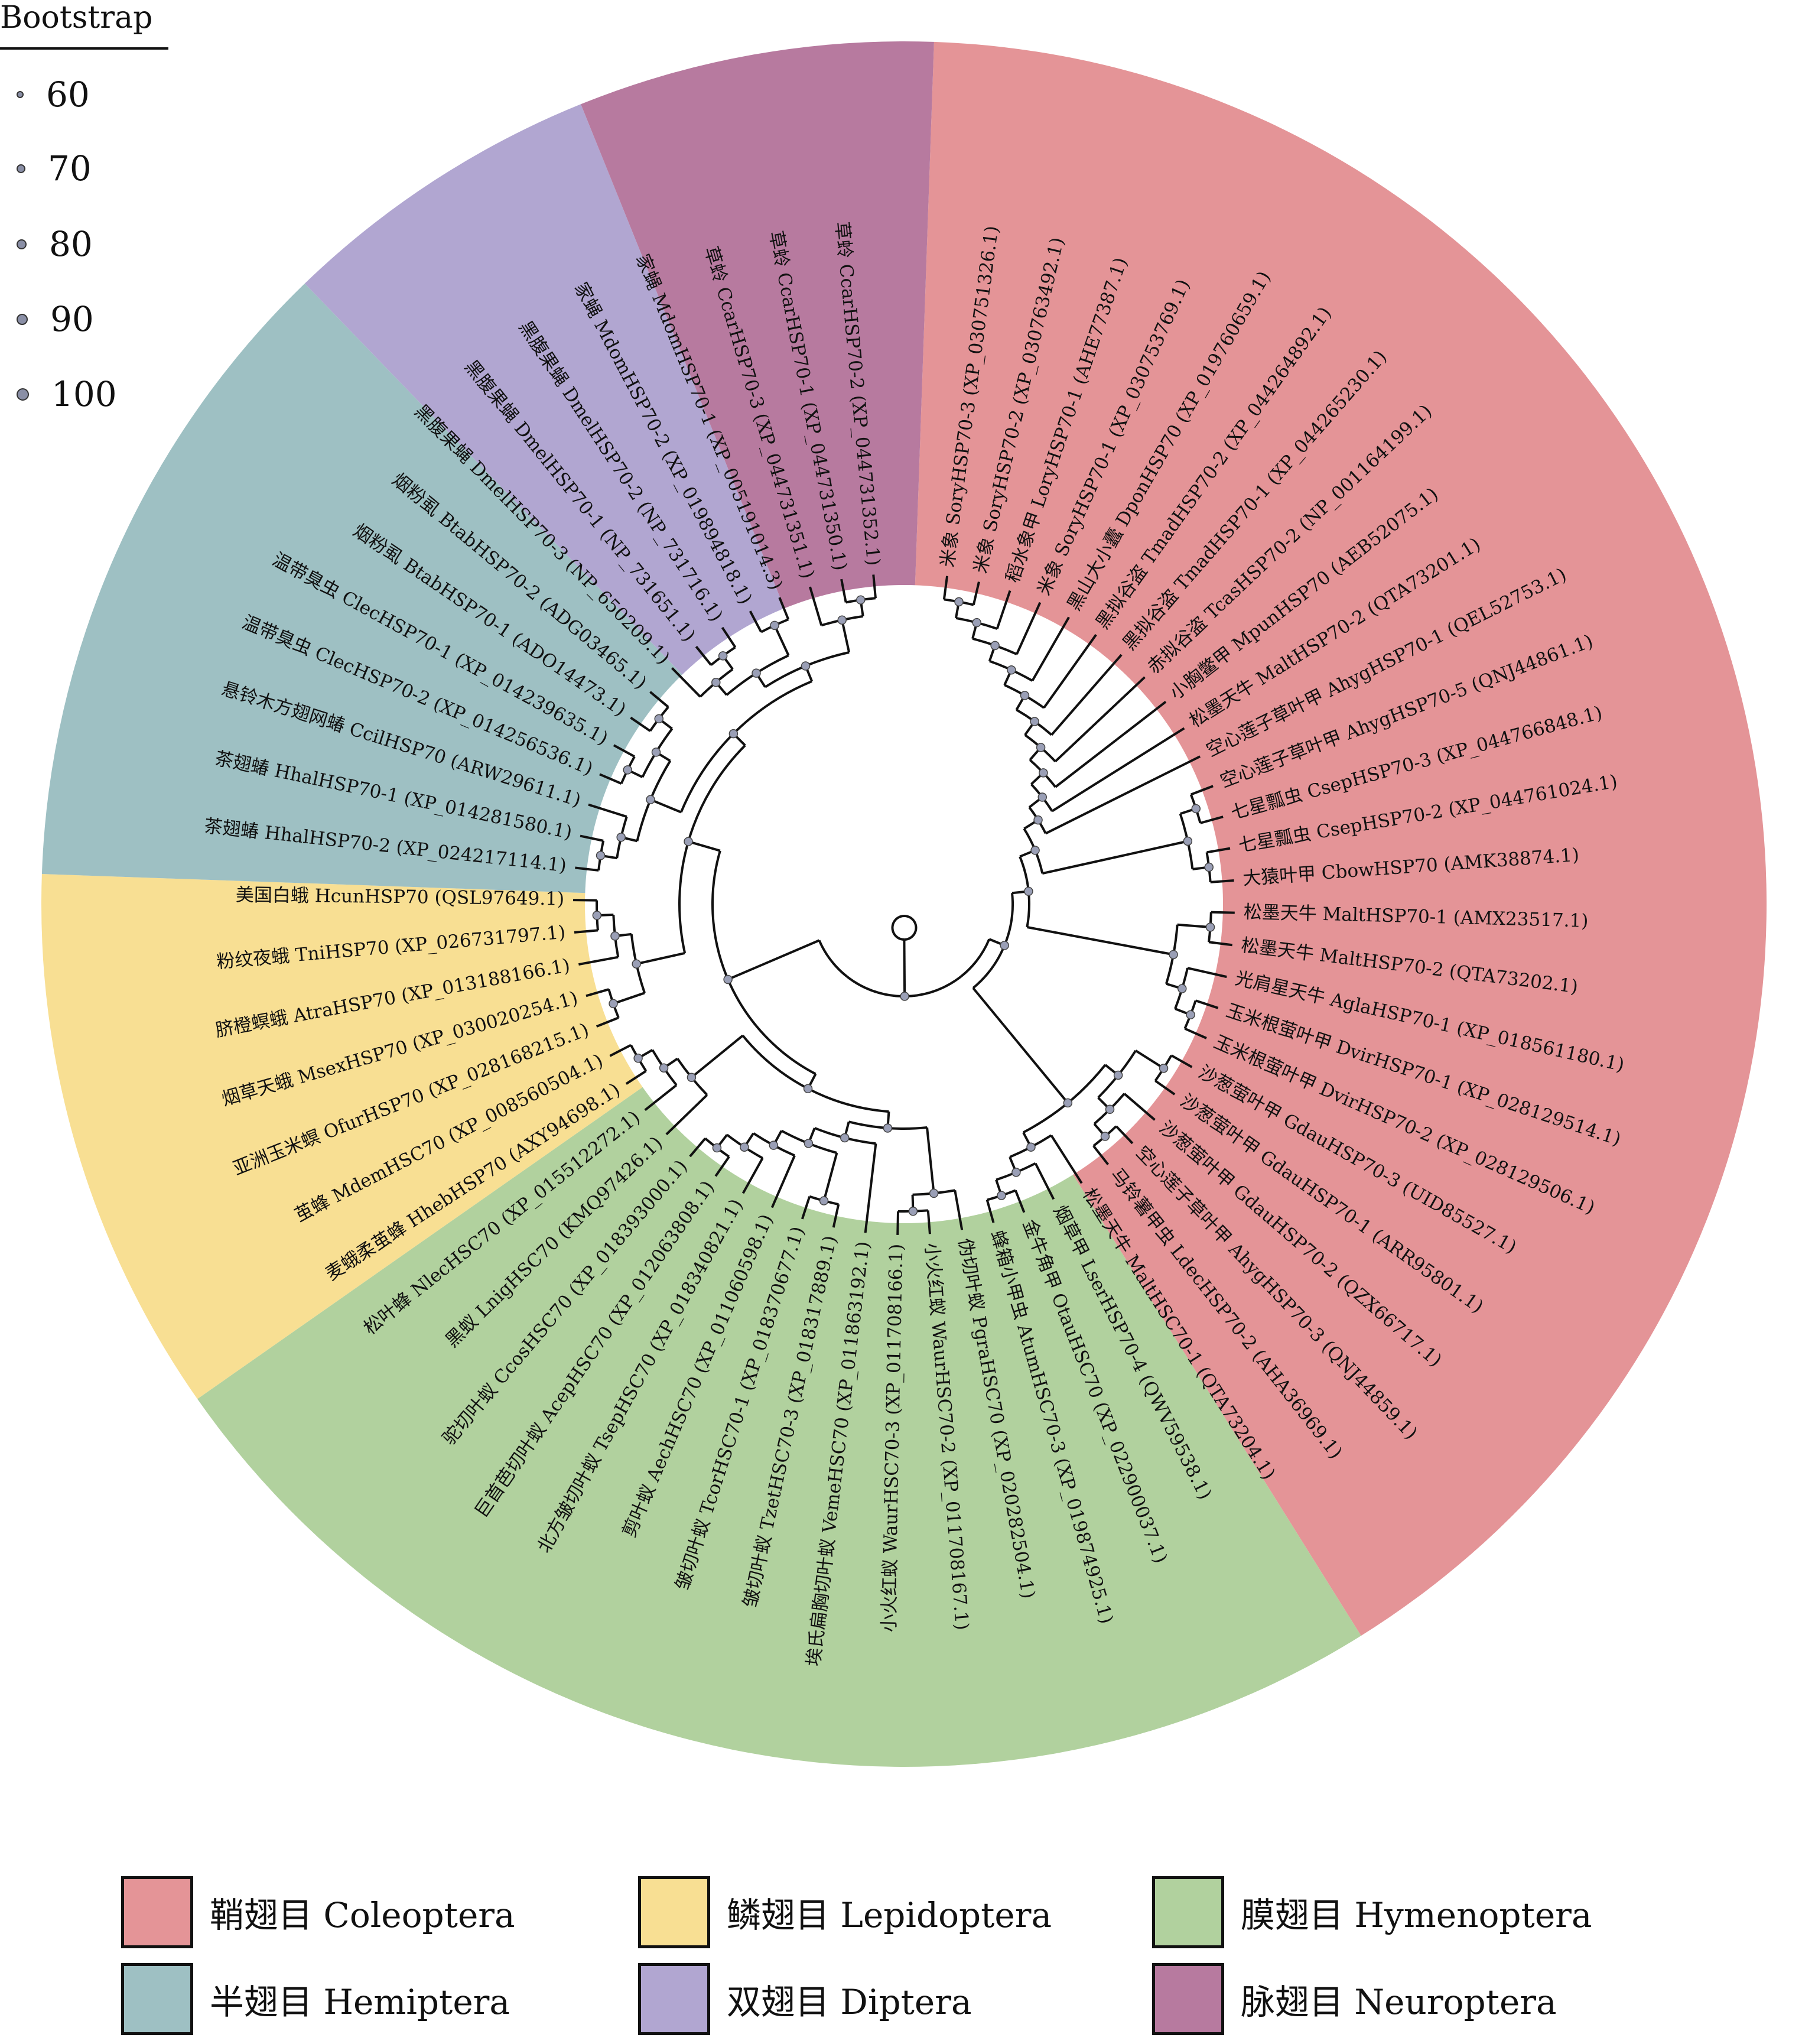 This screenshot has width=1802, height=2044. I want to click on legend-hymenoptera: 膜翅目 Hymenoptera, so click(1372, 1912).